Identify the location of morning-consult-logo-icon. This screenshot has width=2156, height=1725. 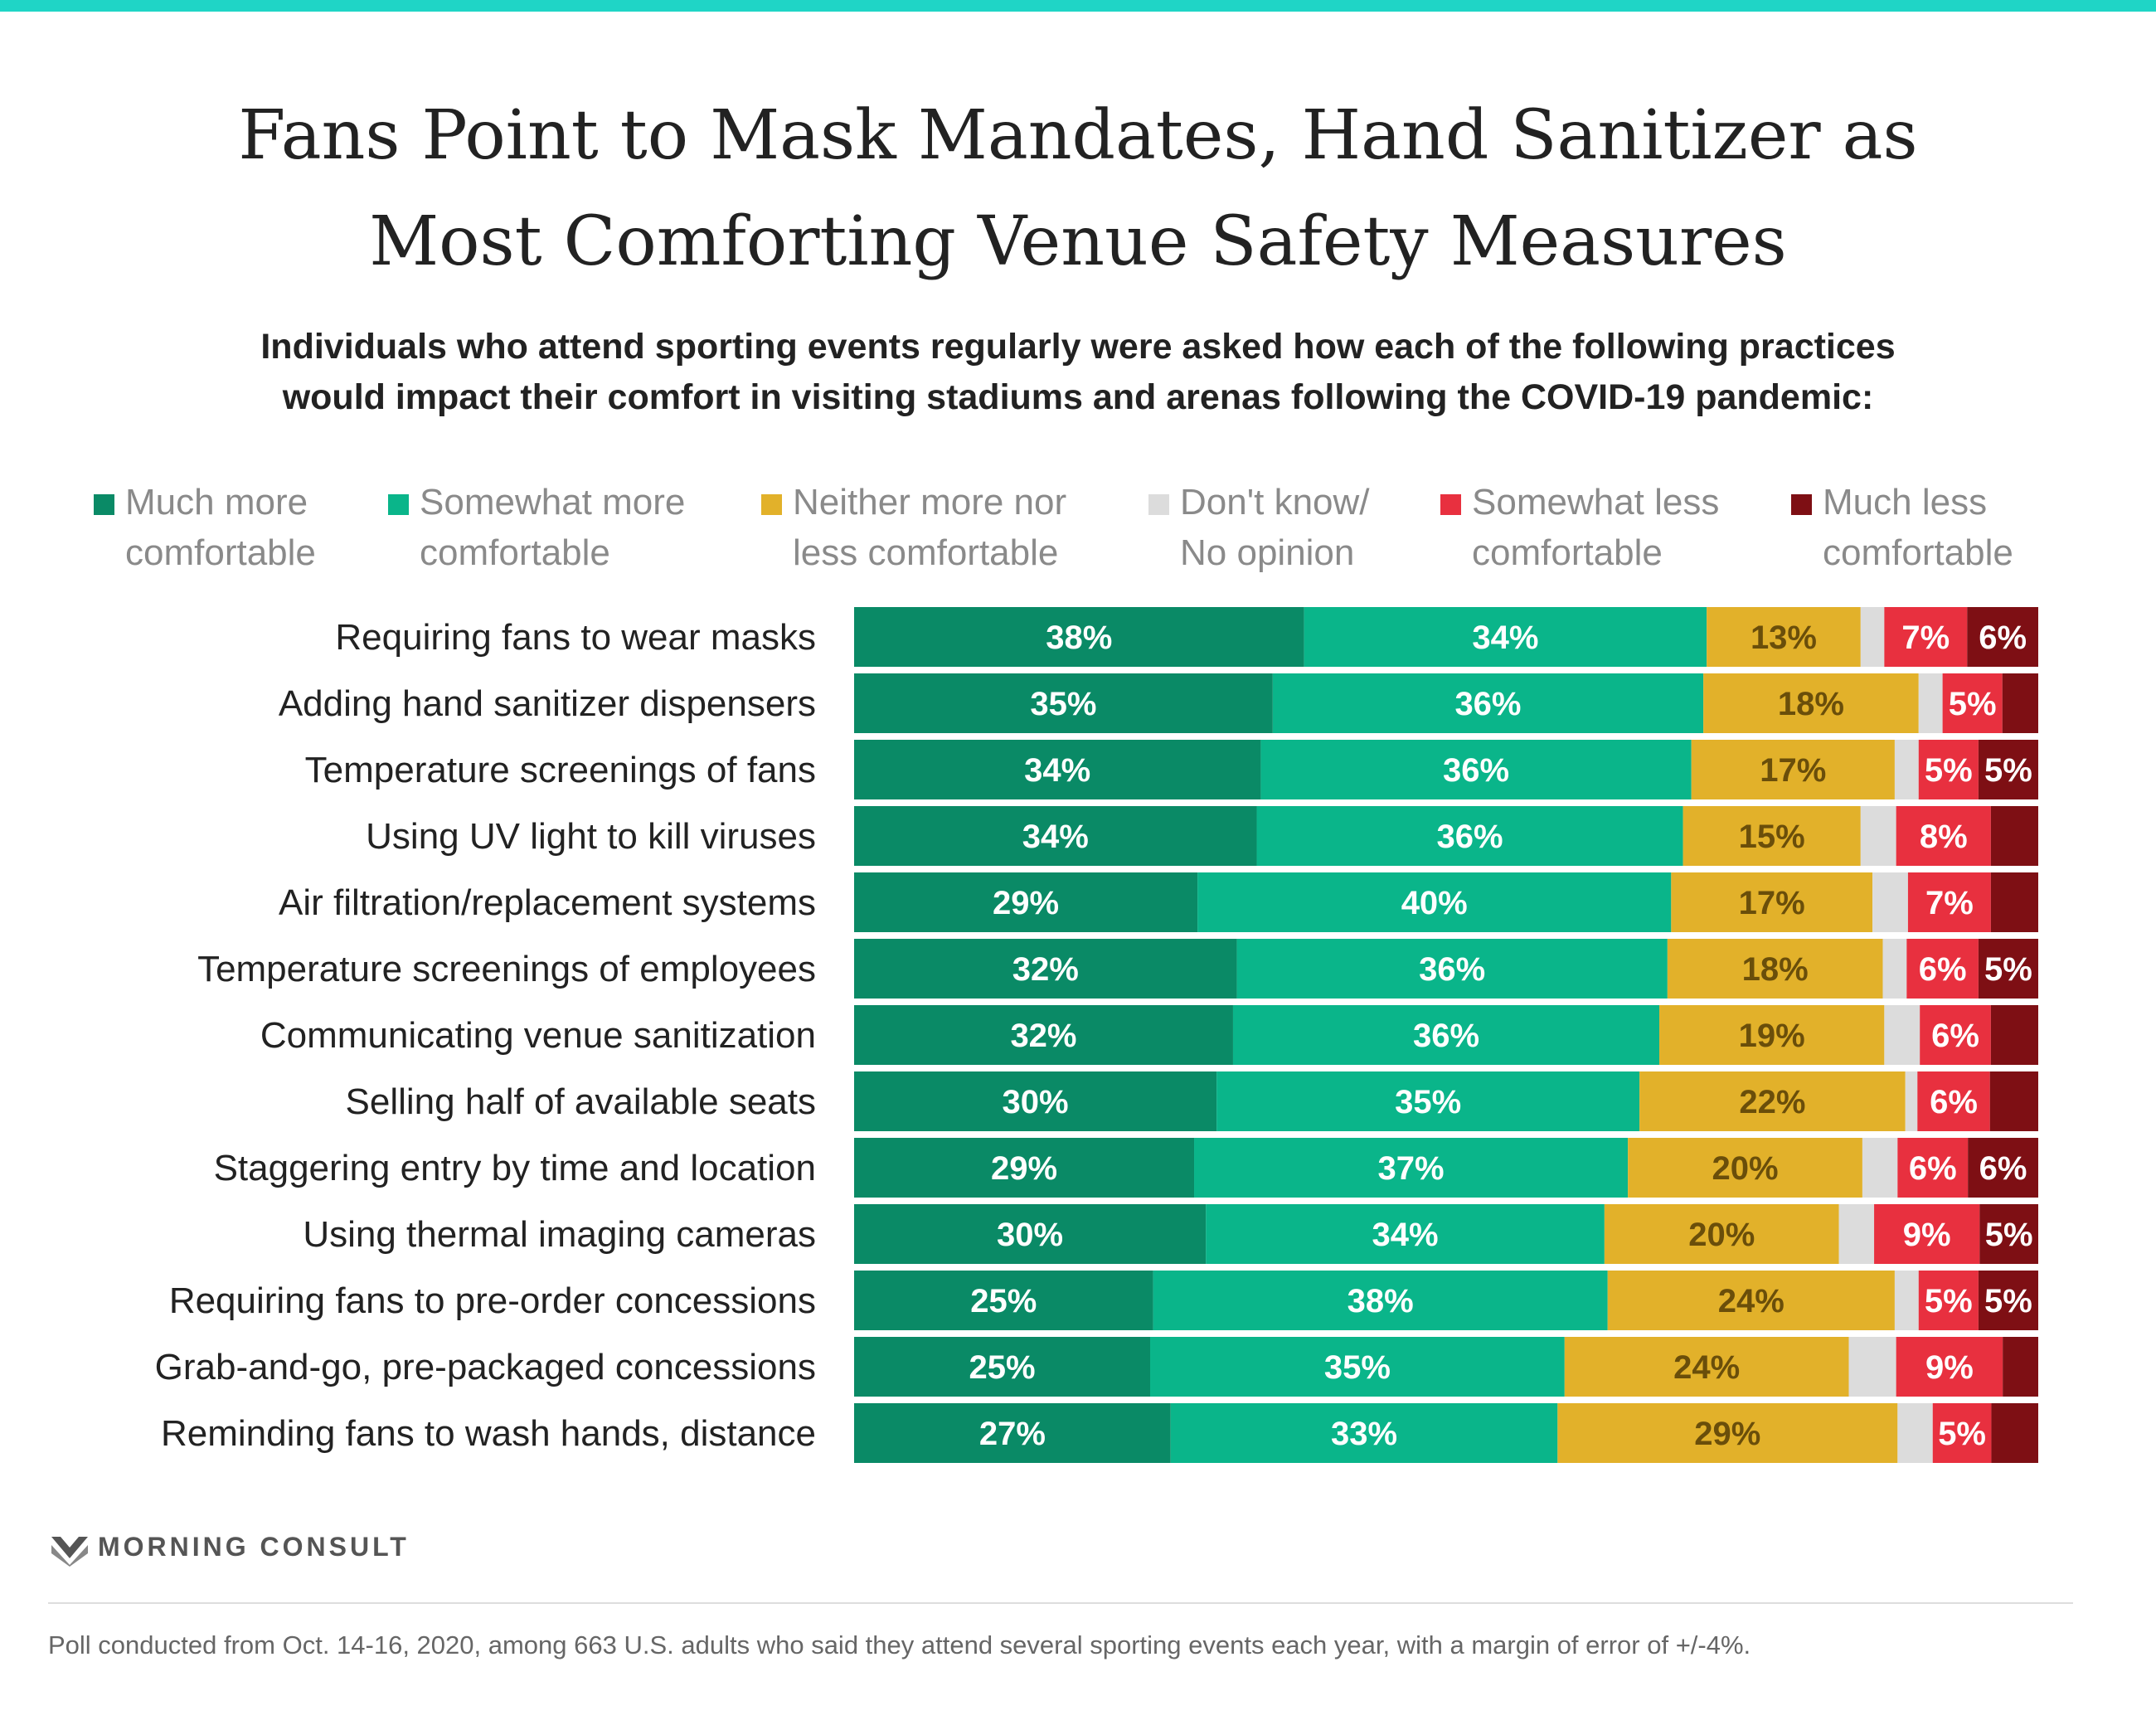
(69, 1552).